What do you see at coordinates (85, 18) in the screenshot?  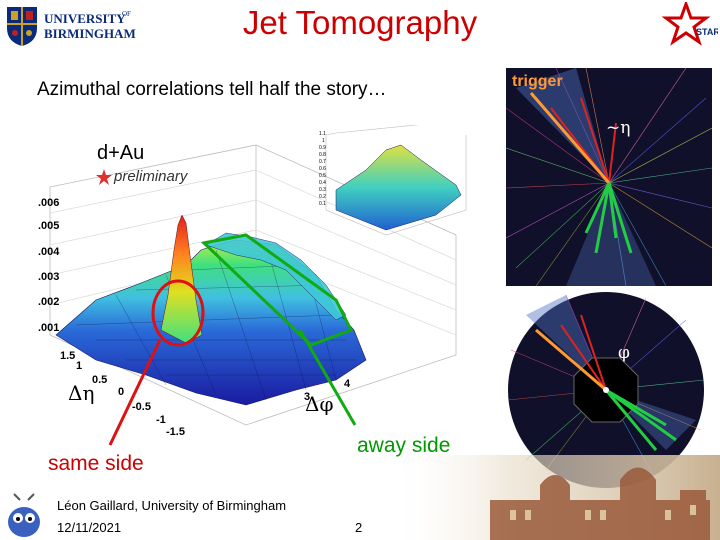 I see `university-name-line1: UNIVERSITY` at bounding box center [85, 18].